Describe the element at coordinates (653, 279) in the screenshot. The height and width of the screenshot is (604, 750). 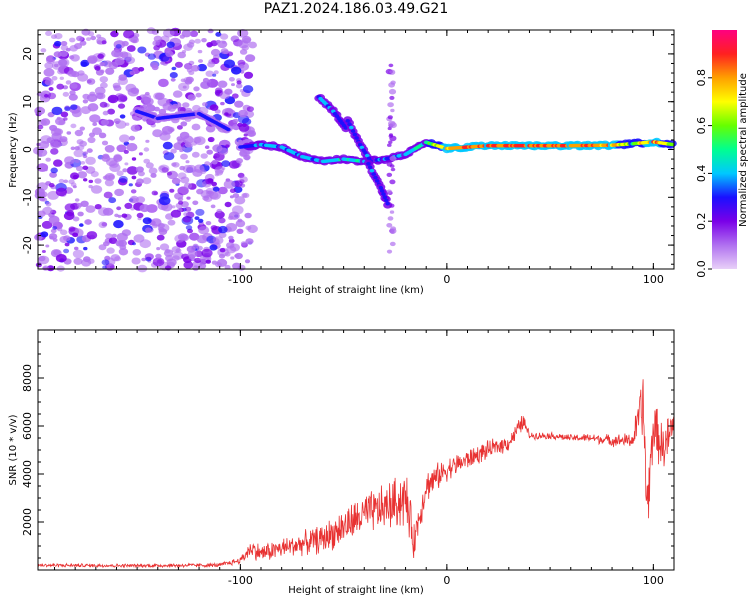
I see `spectrogram-x-tick-label: 100` at that location.